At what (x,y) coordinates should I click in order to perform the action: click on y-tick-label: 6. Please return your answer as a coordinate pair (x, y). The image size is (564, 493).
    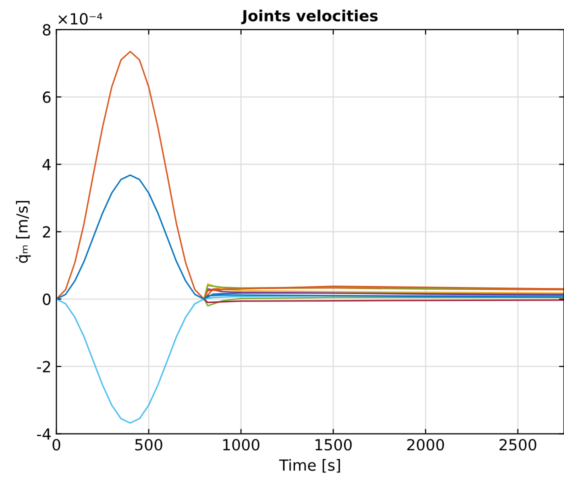
    Looking at the image, I should click on (46, 97).